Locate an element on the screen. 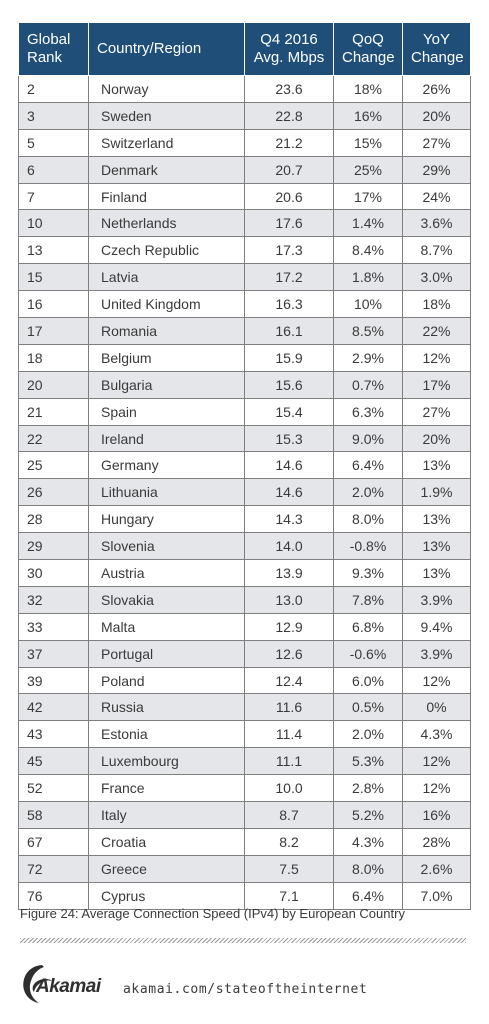 This screenshot has height=1024, width=489. cell-qoq: 9.3% is located at coordinates (368, 573).